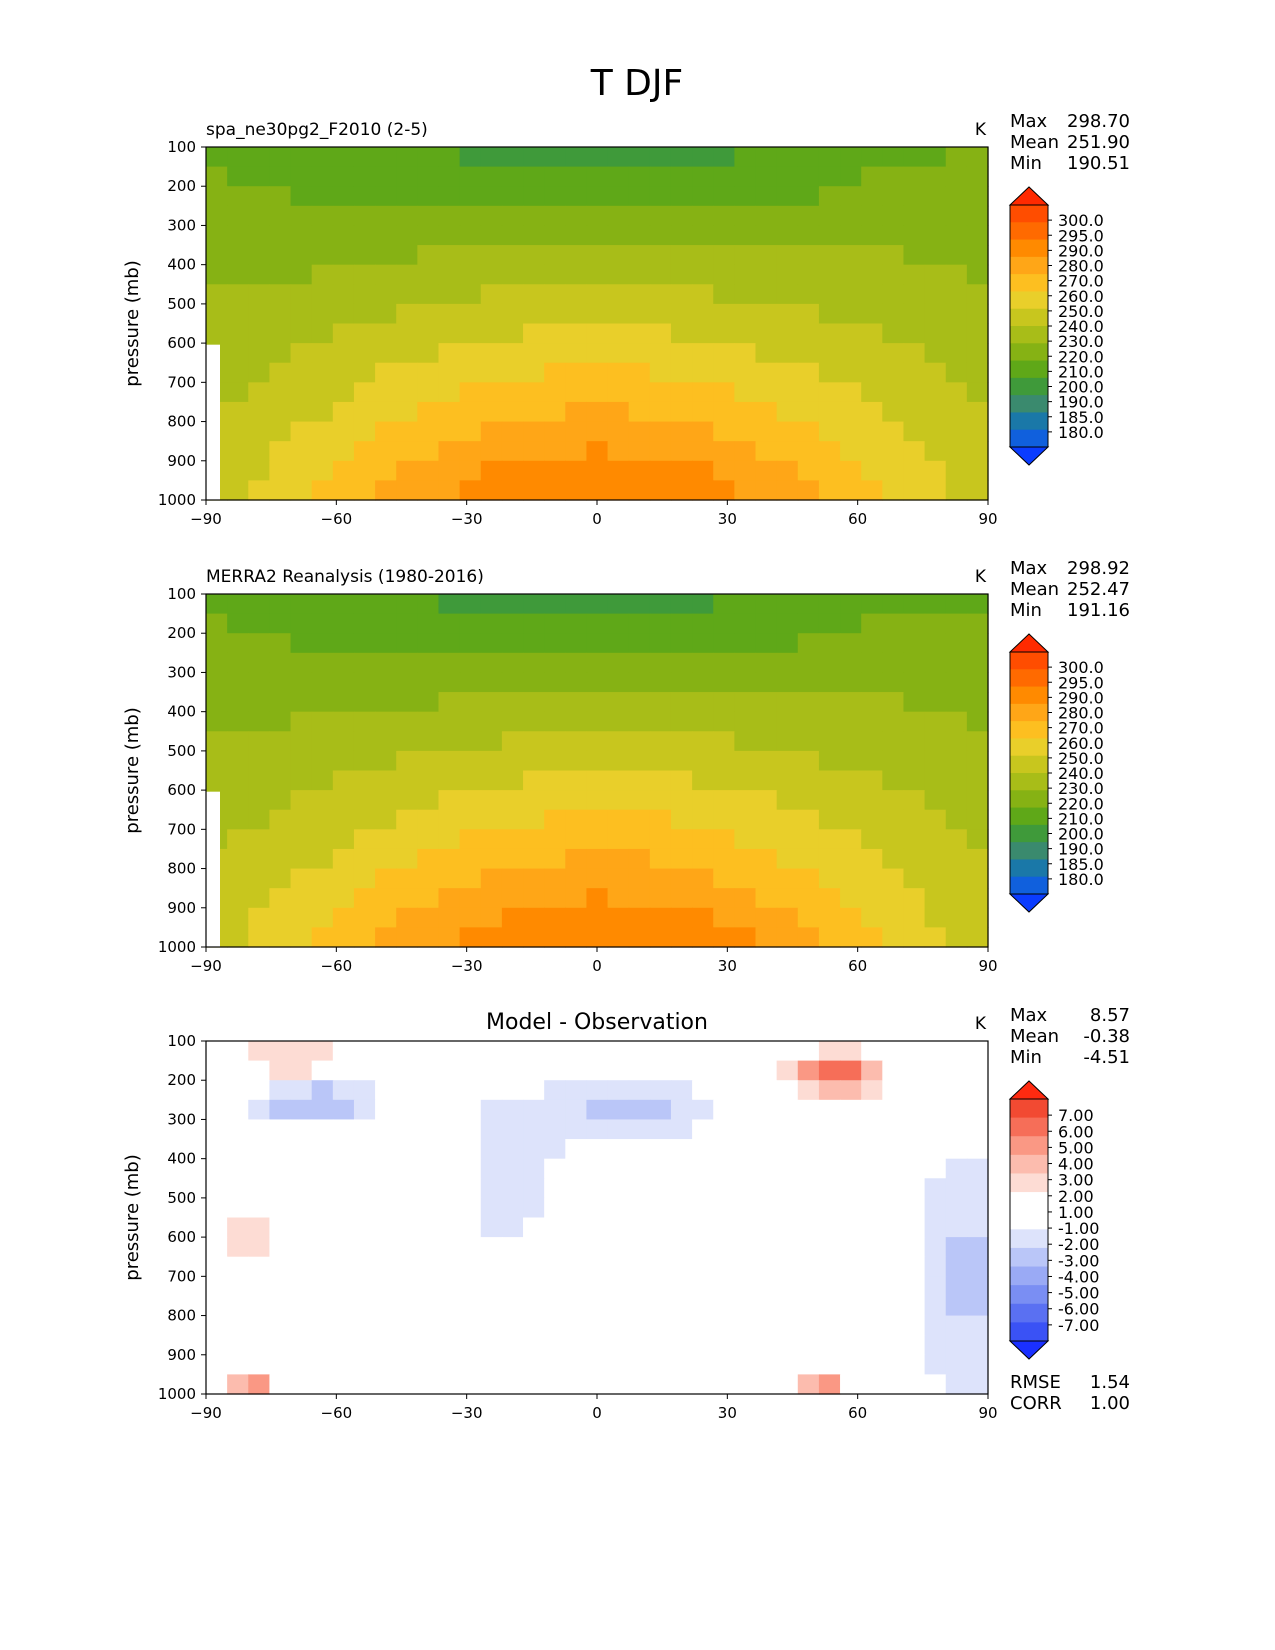  Describe the element at coordinates (1029, 1313) in the screenshot. I see `colorbar-swatch` at that location.